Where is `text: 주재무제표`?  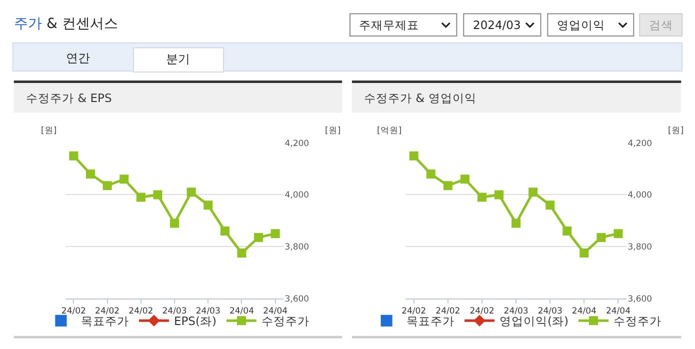
text: 주재무제표 is located at coordinates (389, 25).